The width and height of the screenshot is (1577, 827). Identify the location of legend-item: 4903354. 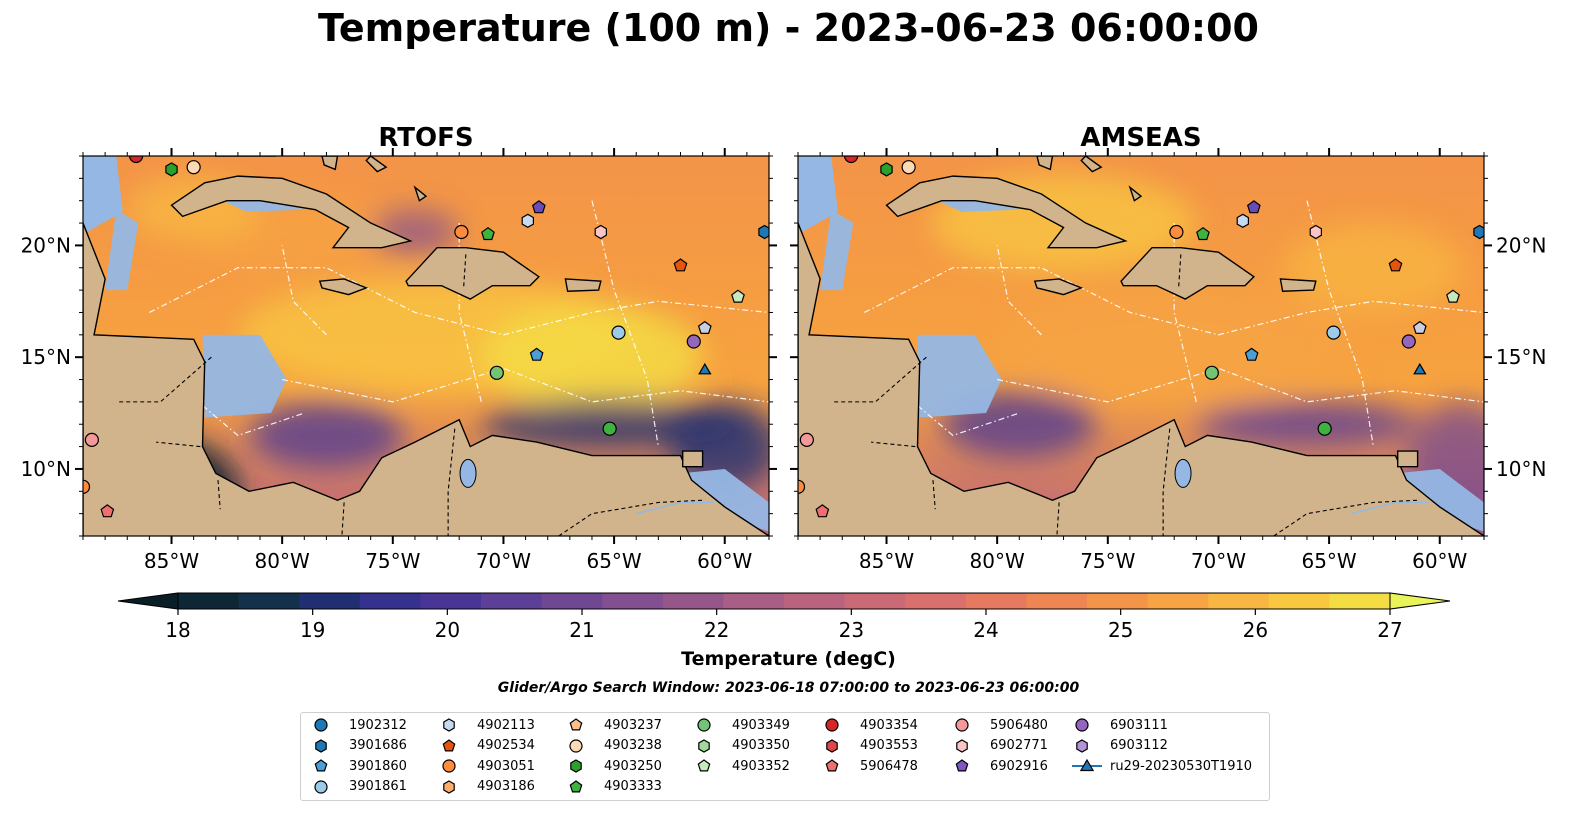
(870, 725).